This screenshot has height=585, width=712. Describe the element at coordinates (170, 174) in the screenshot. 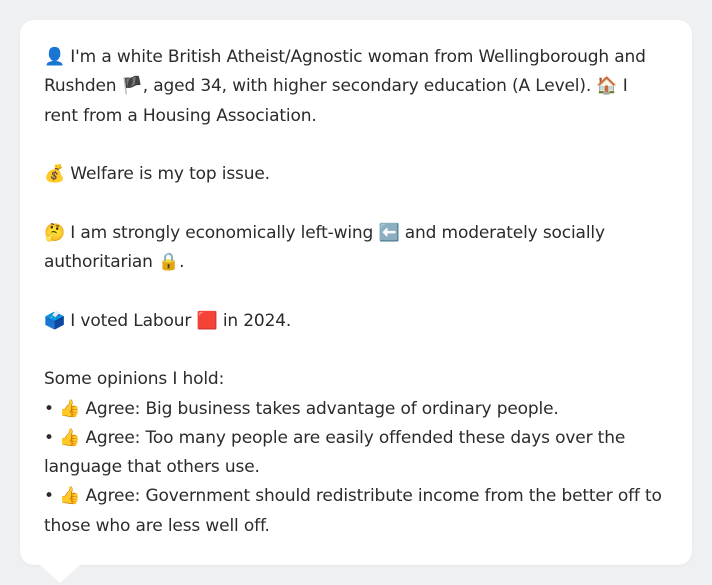

I see `top-issue-text: Welfare is my top issue.` at that location.